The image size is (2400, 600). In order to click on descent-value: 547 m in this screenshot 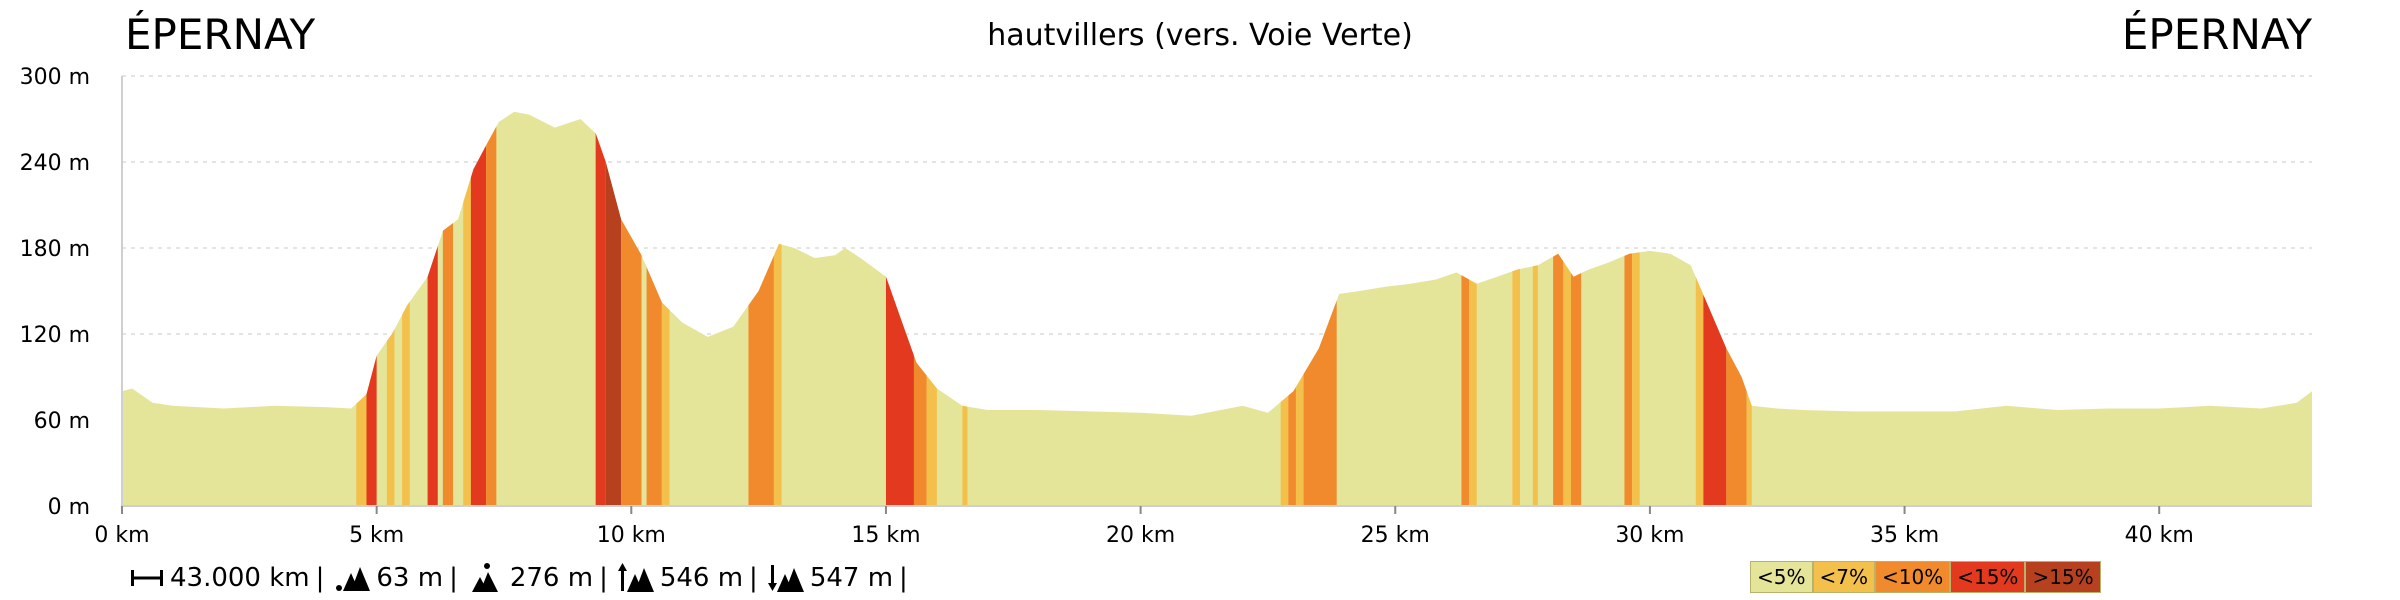, I will do `click(851, 578)`.